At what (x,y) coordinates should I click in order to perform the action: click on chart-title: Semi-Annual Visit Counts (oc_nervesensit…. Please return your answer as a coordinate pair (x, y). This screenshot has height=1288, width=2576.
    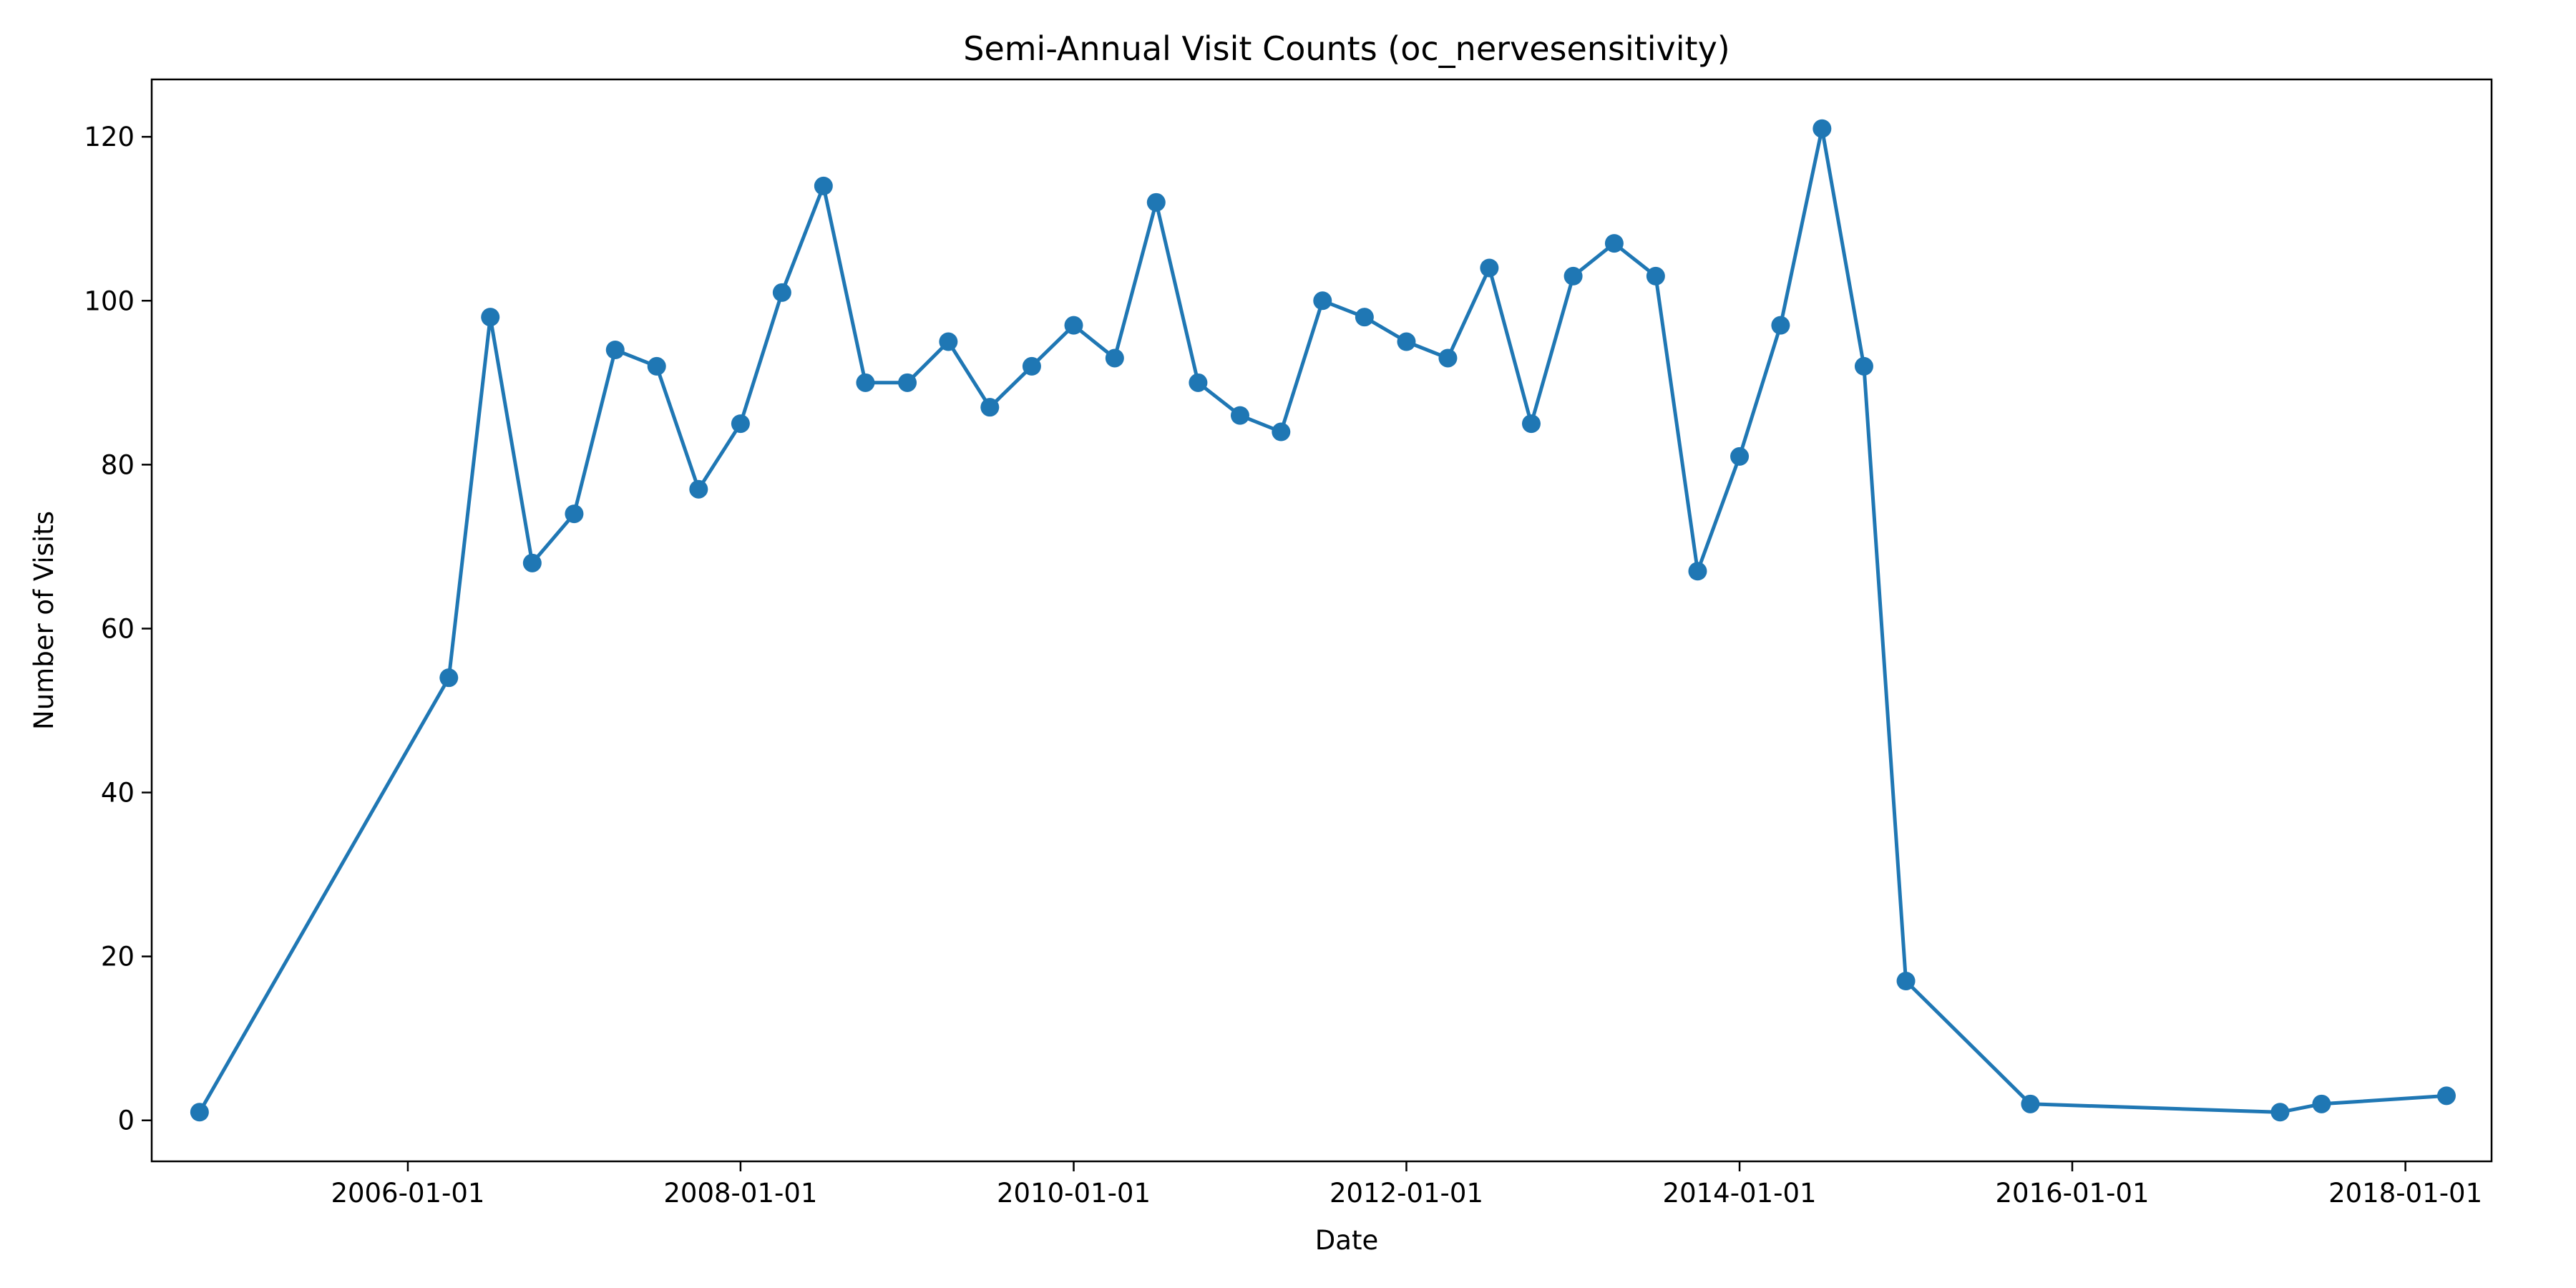
    Looking at the image, I should click on (1346, 48).